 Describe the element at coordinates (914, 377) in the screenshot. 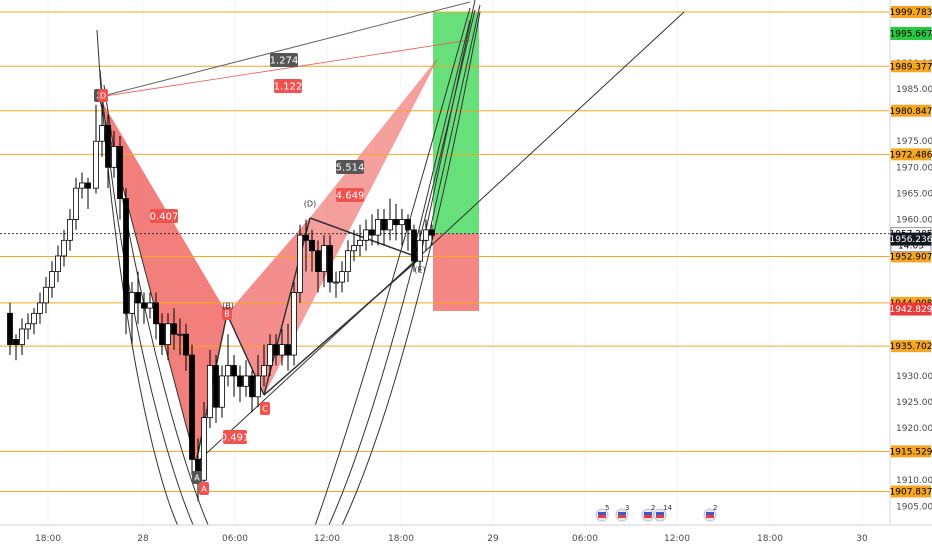

I see `y-tick-label: 1930.000` at that location.